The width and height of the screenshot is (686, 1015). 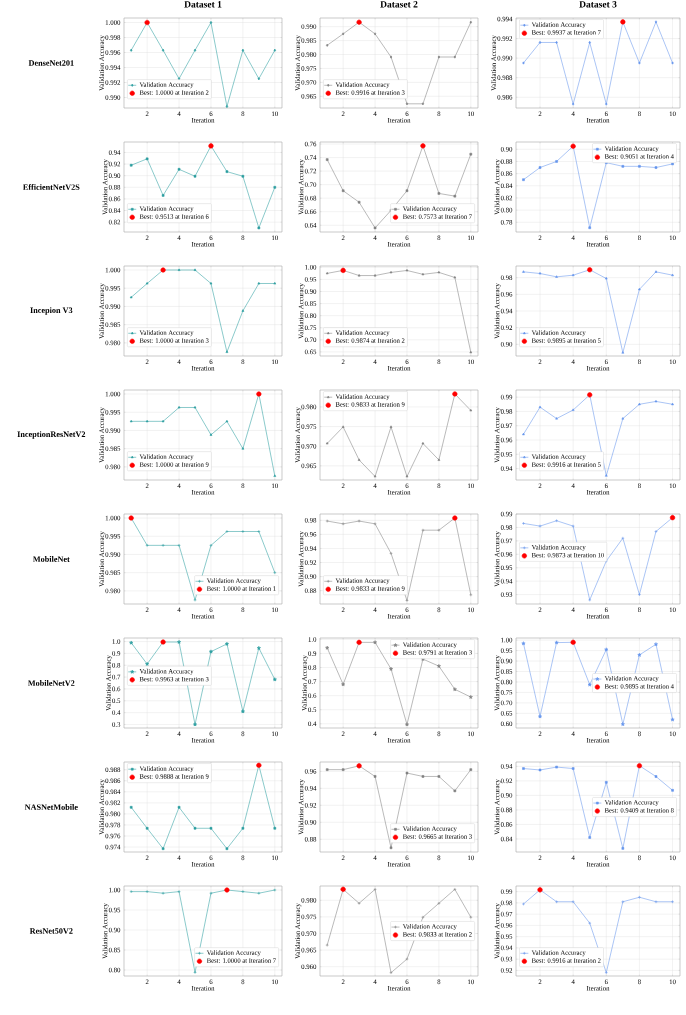 I want to click on text: EfficientNetV2S, so click(x=51, y=187).